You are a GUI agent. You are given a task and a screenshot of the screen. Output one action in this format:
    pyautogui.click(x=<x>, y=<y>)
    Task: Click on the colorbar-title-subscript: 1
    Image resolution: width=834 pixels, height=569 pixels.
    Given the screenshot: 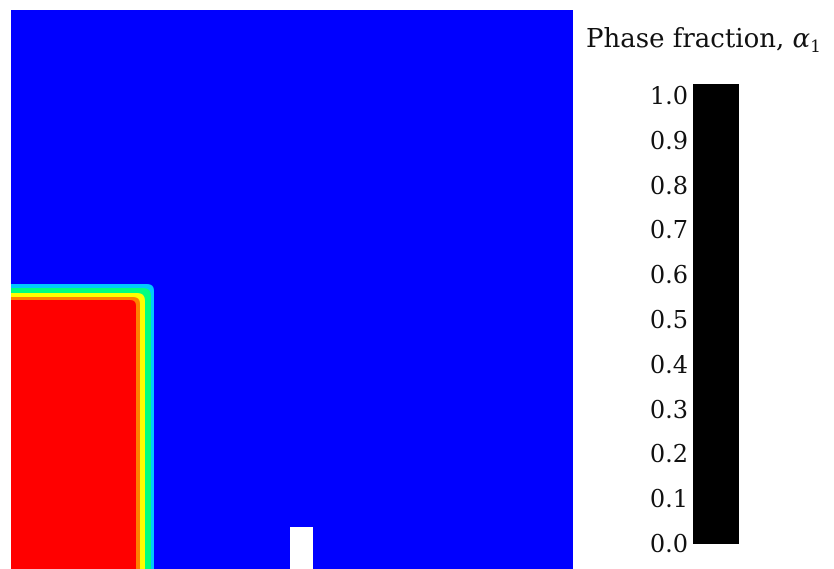 What is the action you would take?
    pyautogui.click(x=815, y=47)
    